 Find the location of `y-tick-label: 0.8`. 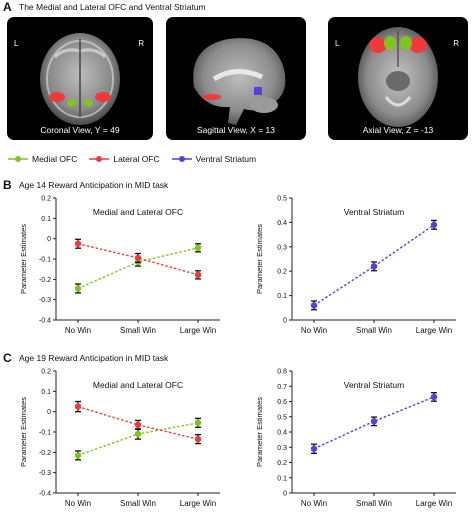

y-tick-label: 0.8 is located at coordinates (282, 372).